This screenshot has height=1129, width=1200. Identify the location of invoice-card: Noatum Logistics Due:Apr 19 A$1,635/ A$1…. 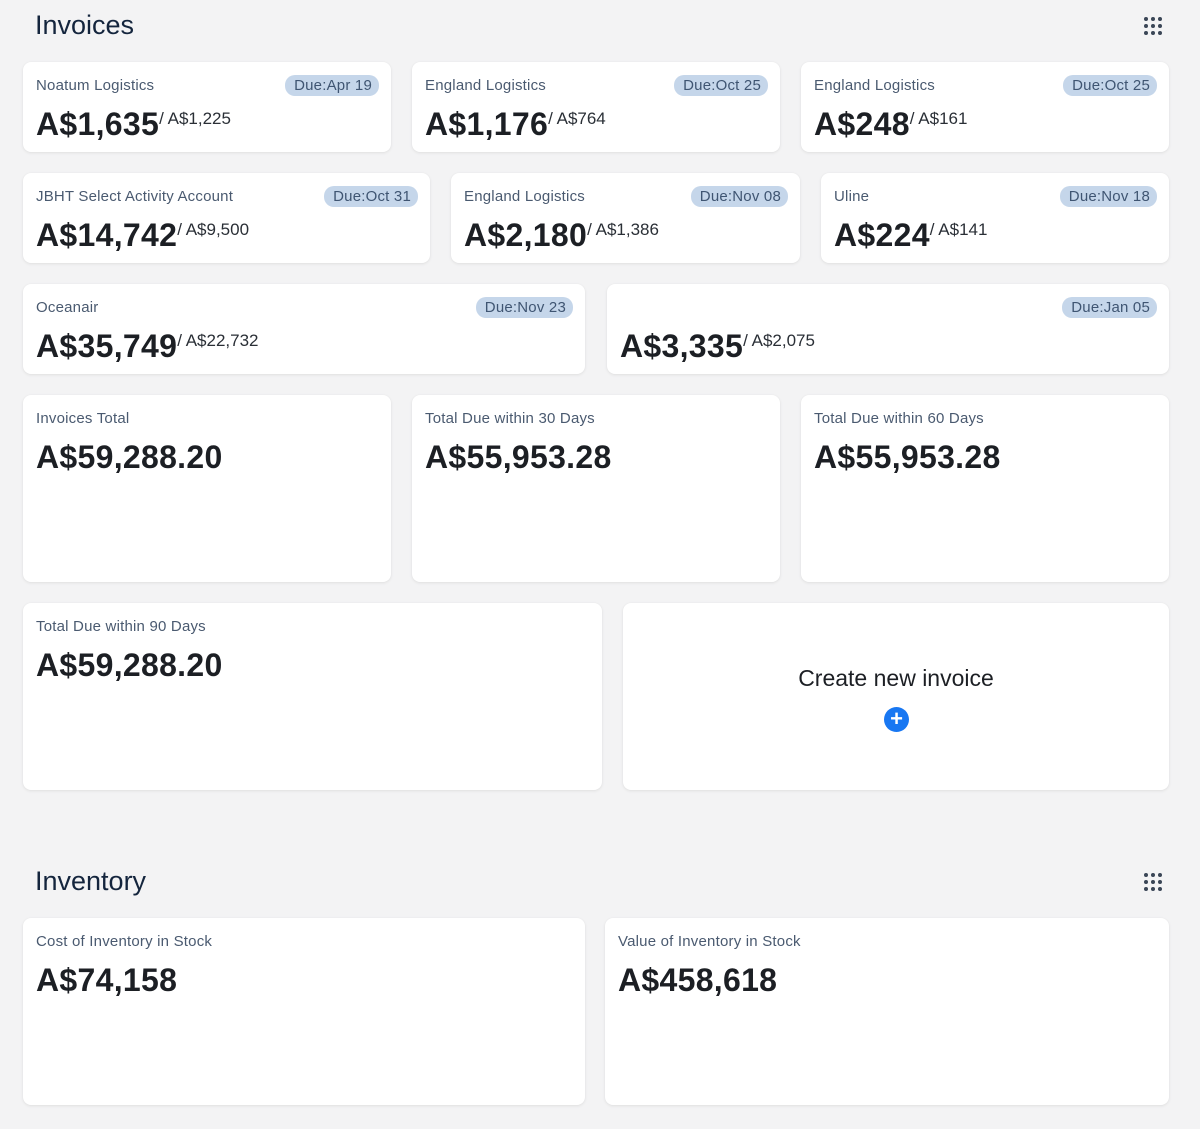
(207, 107).